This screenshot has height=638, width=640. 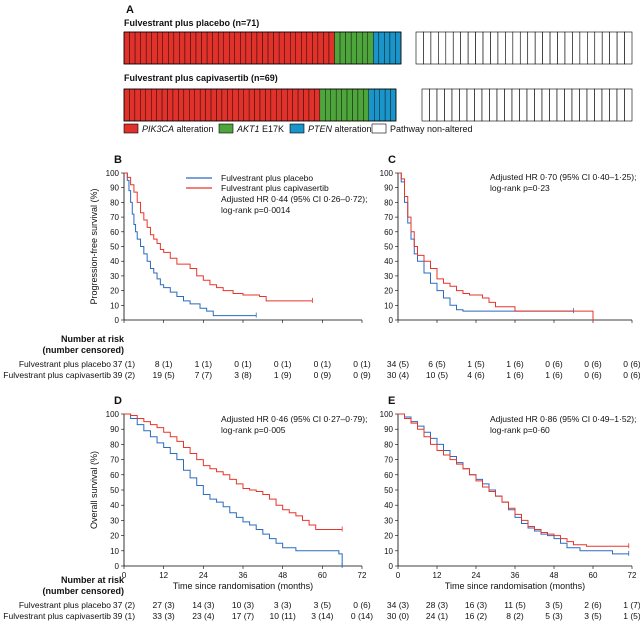 I want to click on risk-cell-e: 1 (7), so click(x=631, y=605).